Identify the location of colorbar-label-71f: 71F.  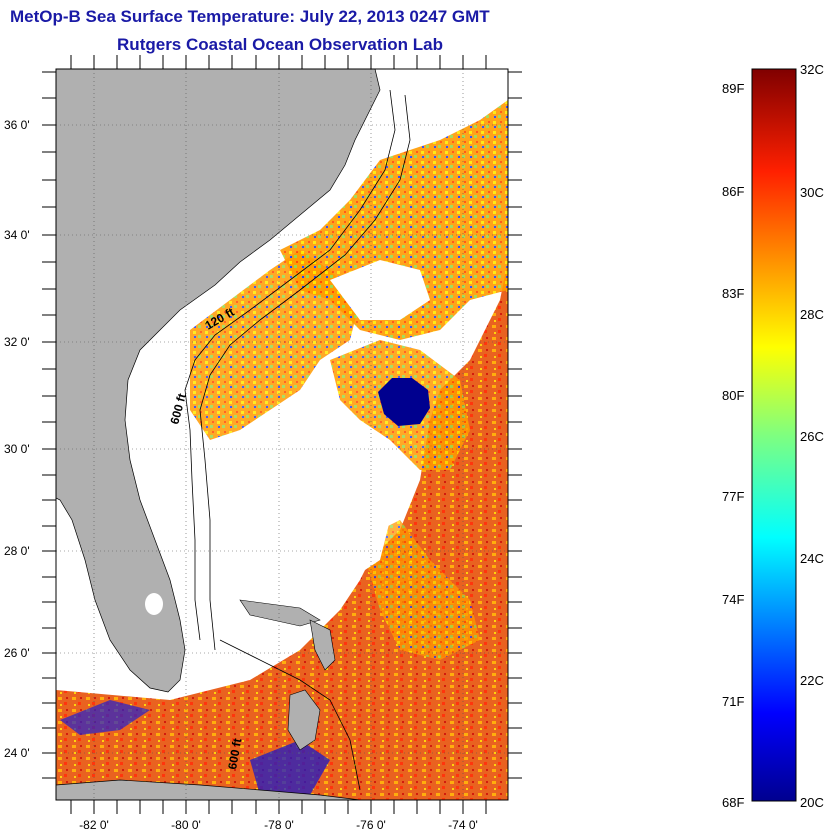
(733, 701).